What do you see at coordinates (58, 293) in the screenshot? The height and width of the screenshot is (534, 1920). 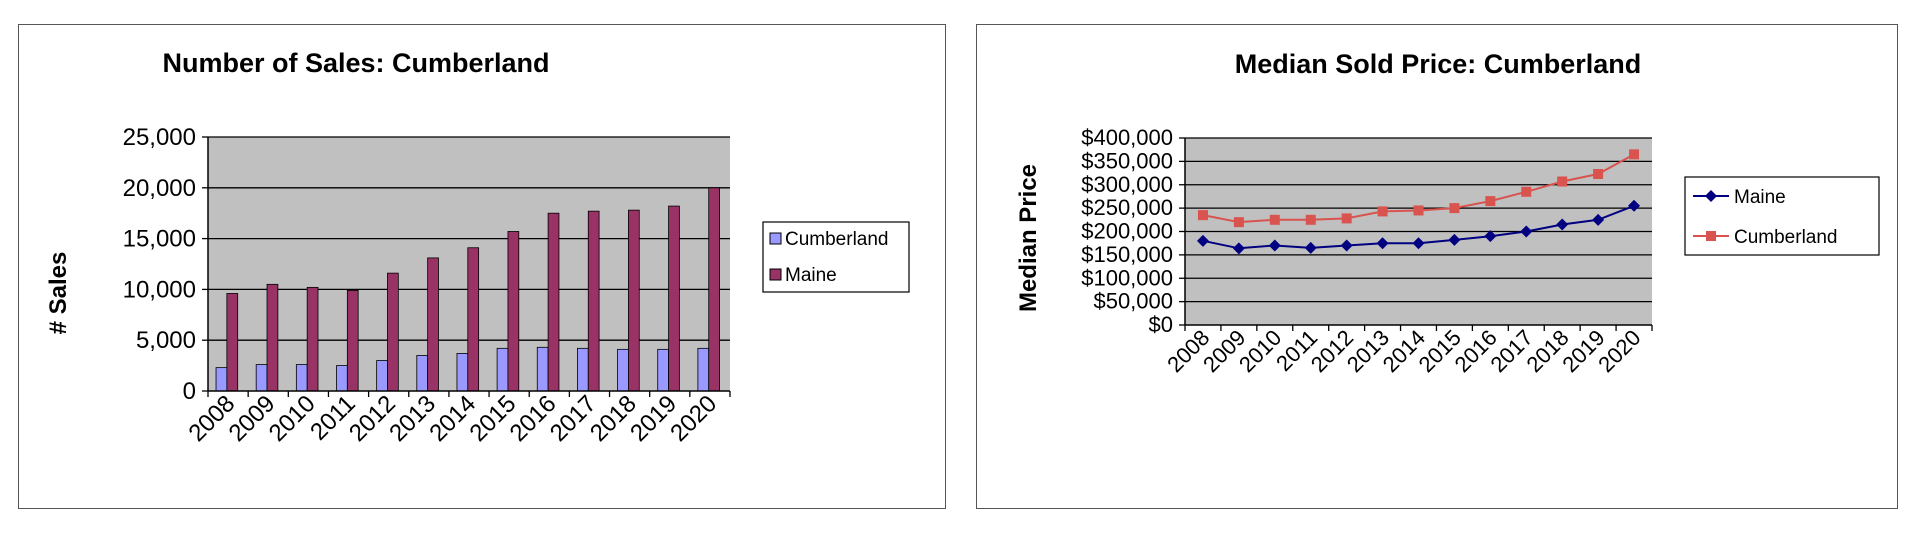 I see `y-axis-label: # Sales` at bounding box center [58, 293].